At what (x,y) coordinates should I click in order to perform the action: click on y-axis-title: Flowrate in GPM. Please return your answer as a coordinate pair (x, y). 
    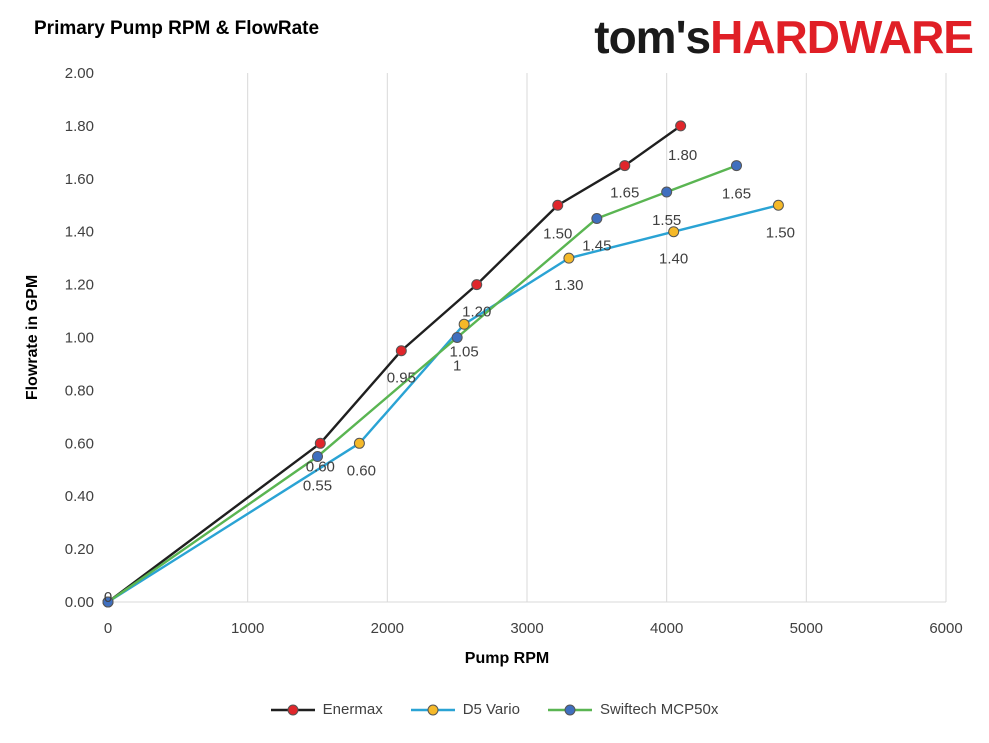
    Looking at the image, I should click on (32, 337).